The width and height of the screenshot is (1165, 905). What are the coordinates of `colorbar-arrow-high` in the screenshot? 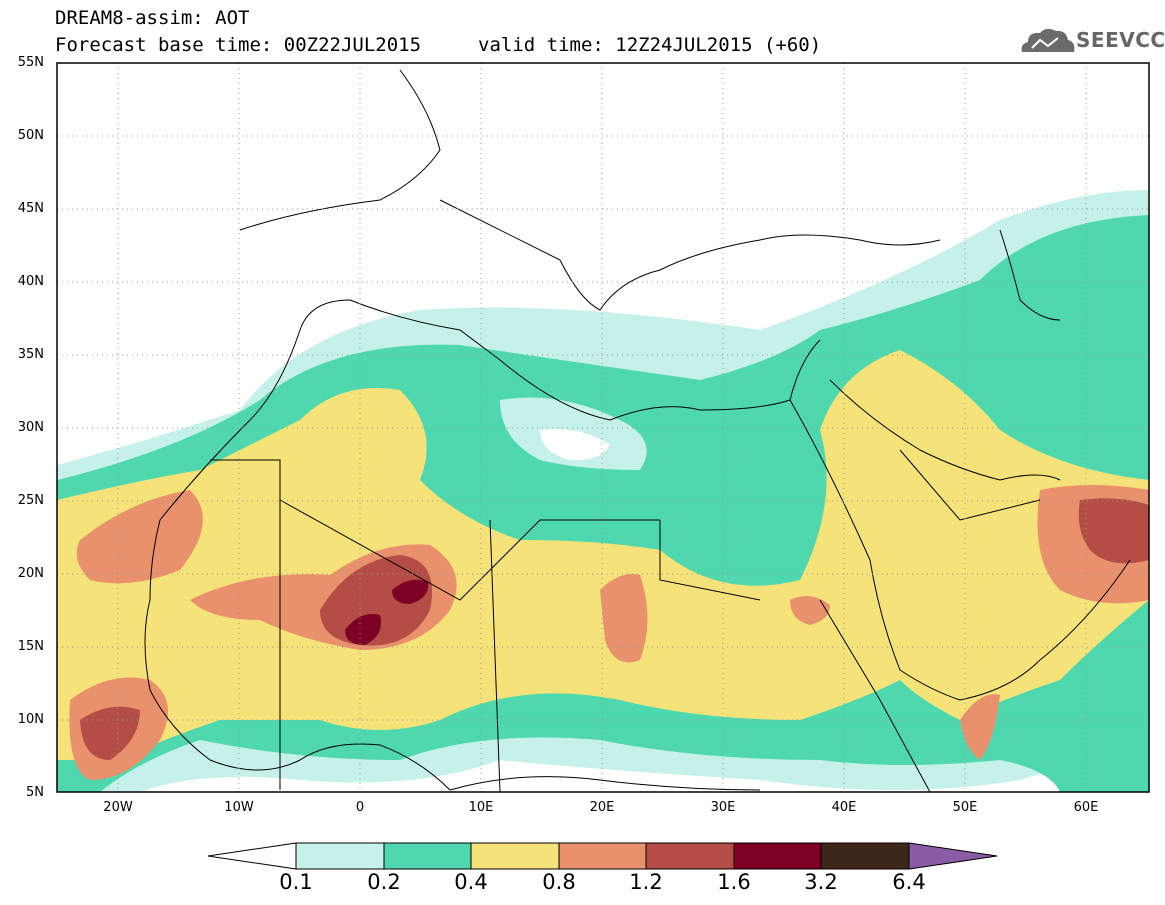 It's located at (953, 856).